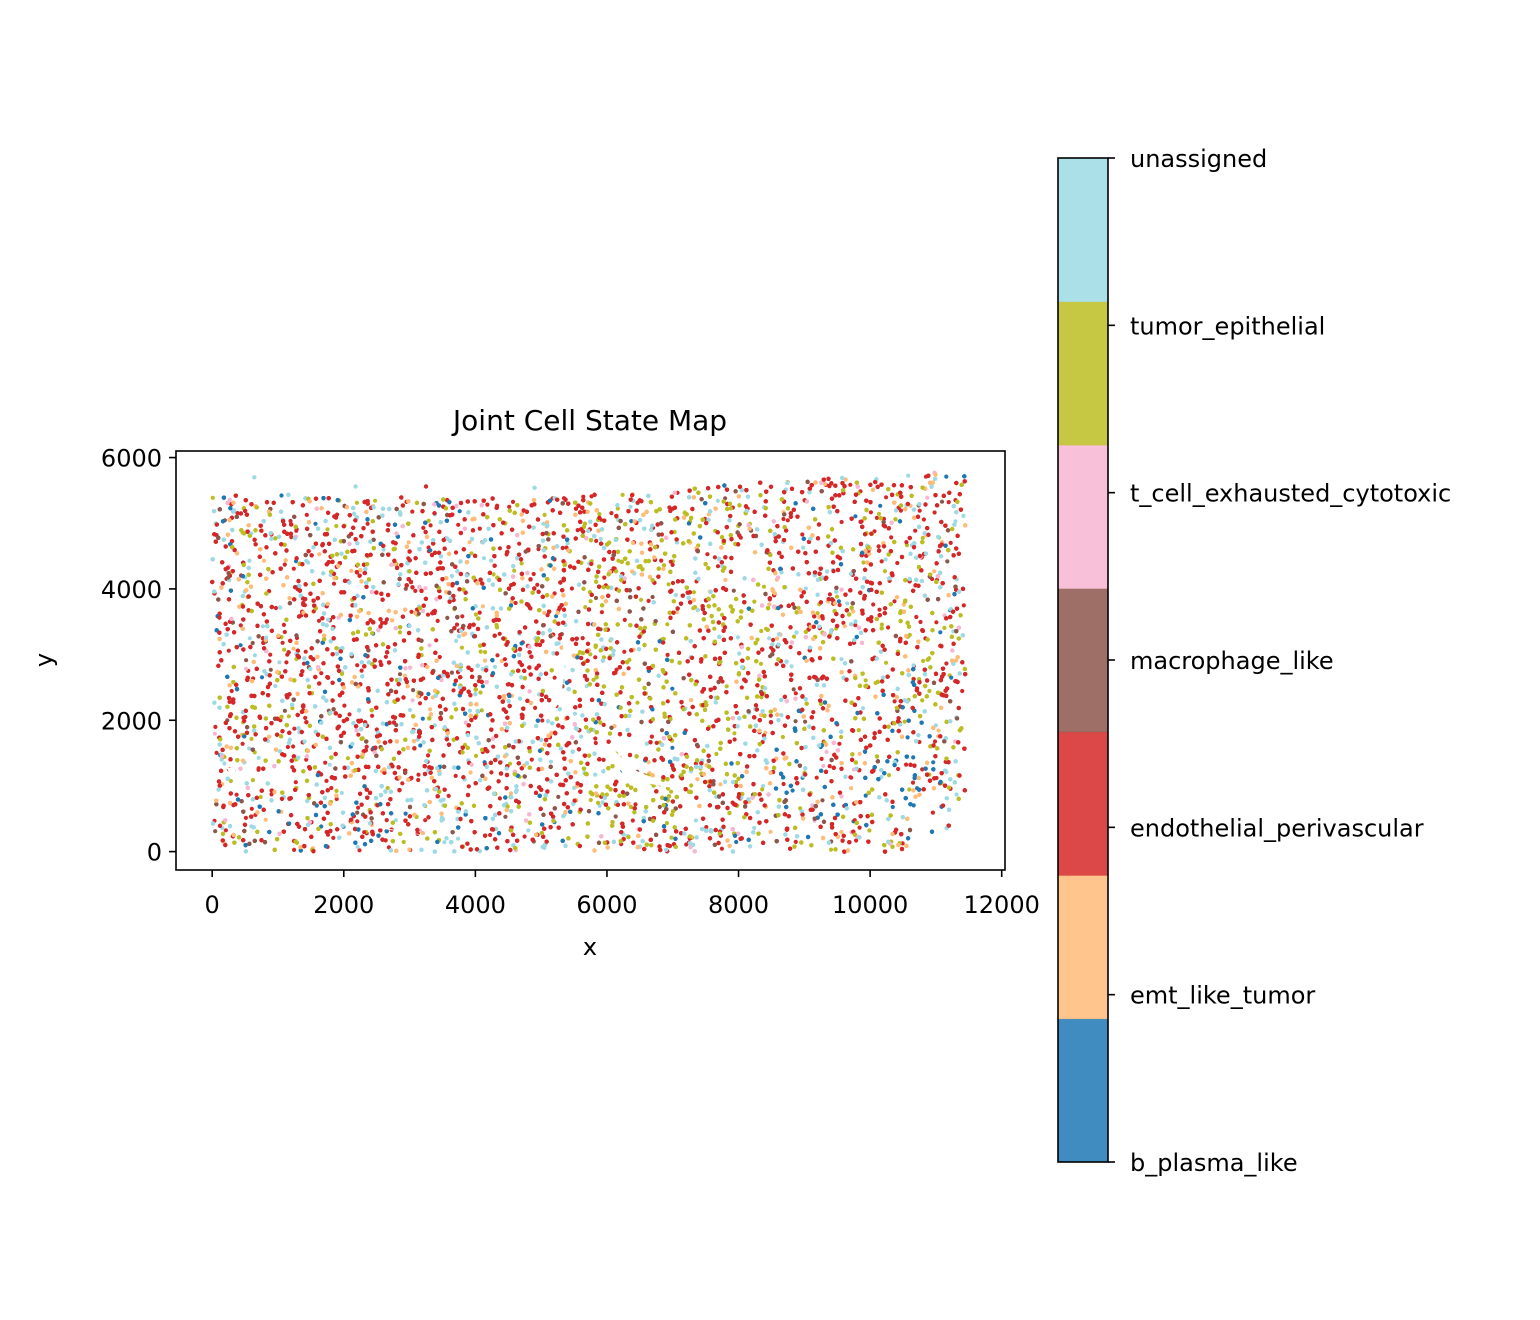 The image size is (1540, 1320). What do you see at coordinates (589, 420) in the screenshot?
I see `chart-title: Joint Cell State Map` at bounding box center [589, 420].